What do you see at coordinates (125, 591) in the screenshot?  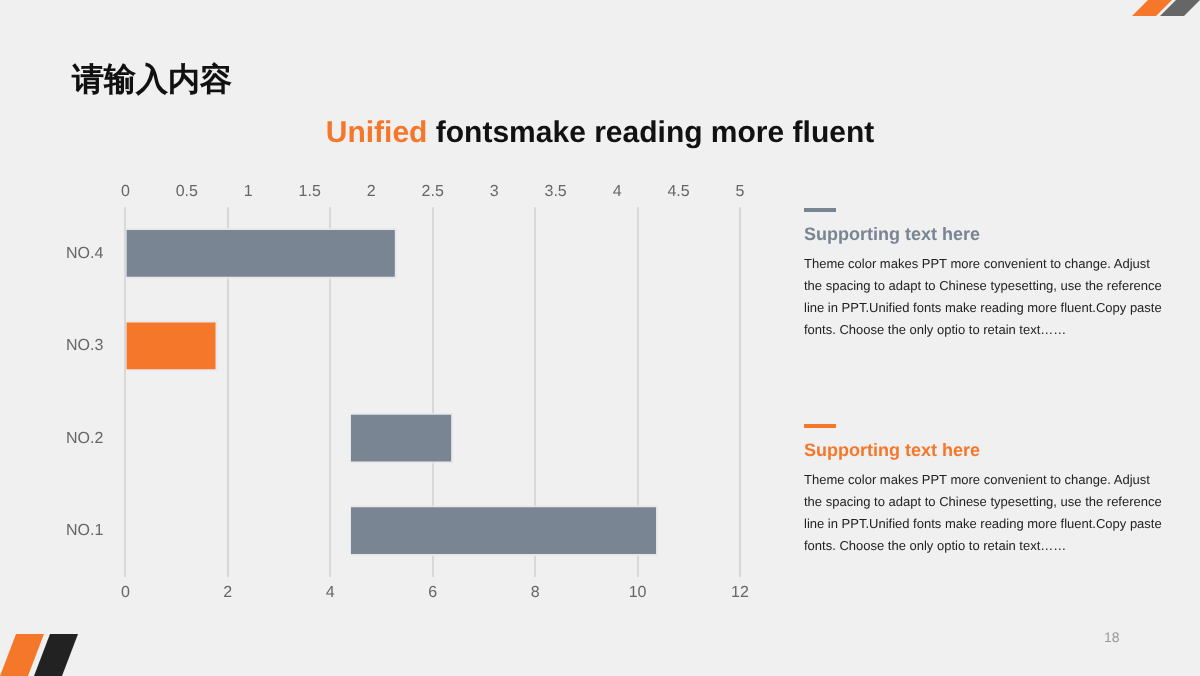 I see `x-tick-label: 0` at bounding box center [125, 591].